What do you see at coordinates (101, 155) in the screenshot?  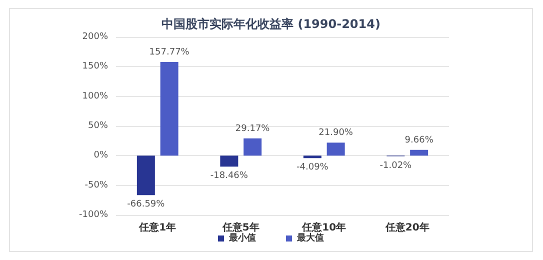 I see `y-tick-label: 0%` at bounding box center [101, 155].